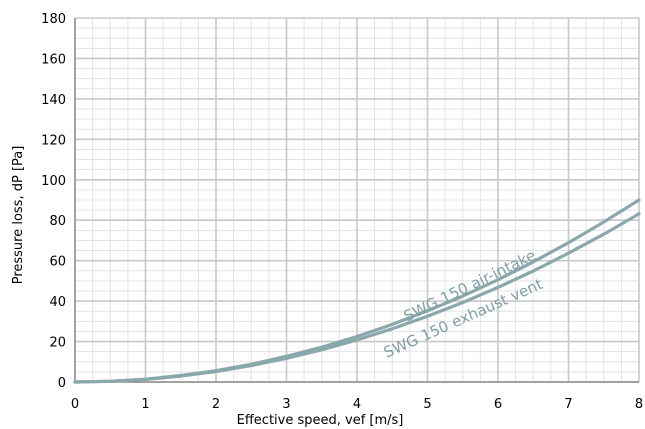  What do you see at coordinates (53, 181) in the screenshot?
I see `y-tick-label: 100` at bounding box center [53, 181].